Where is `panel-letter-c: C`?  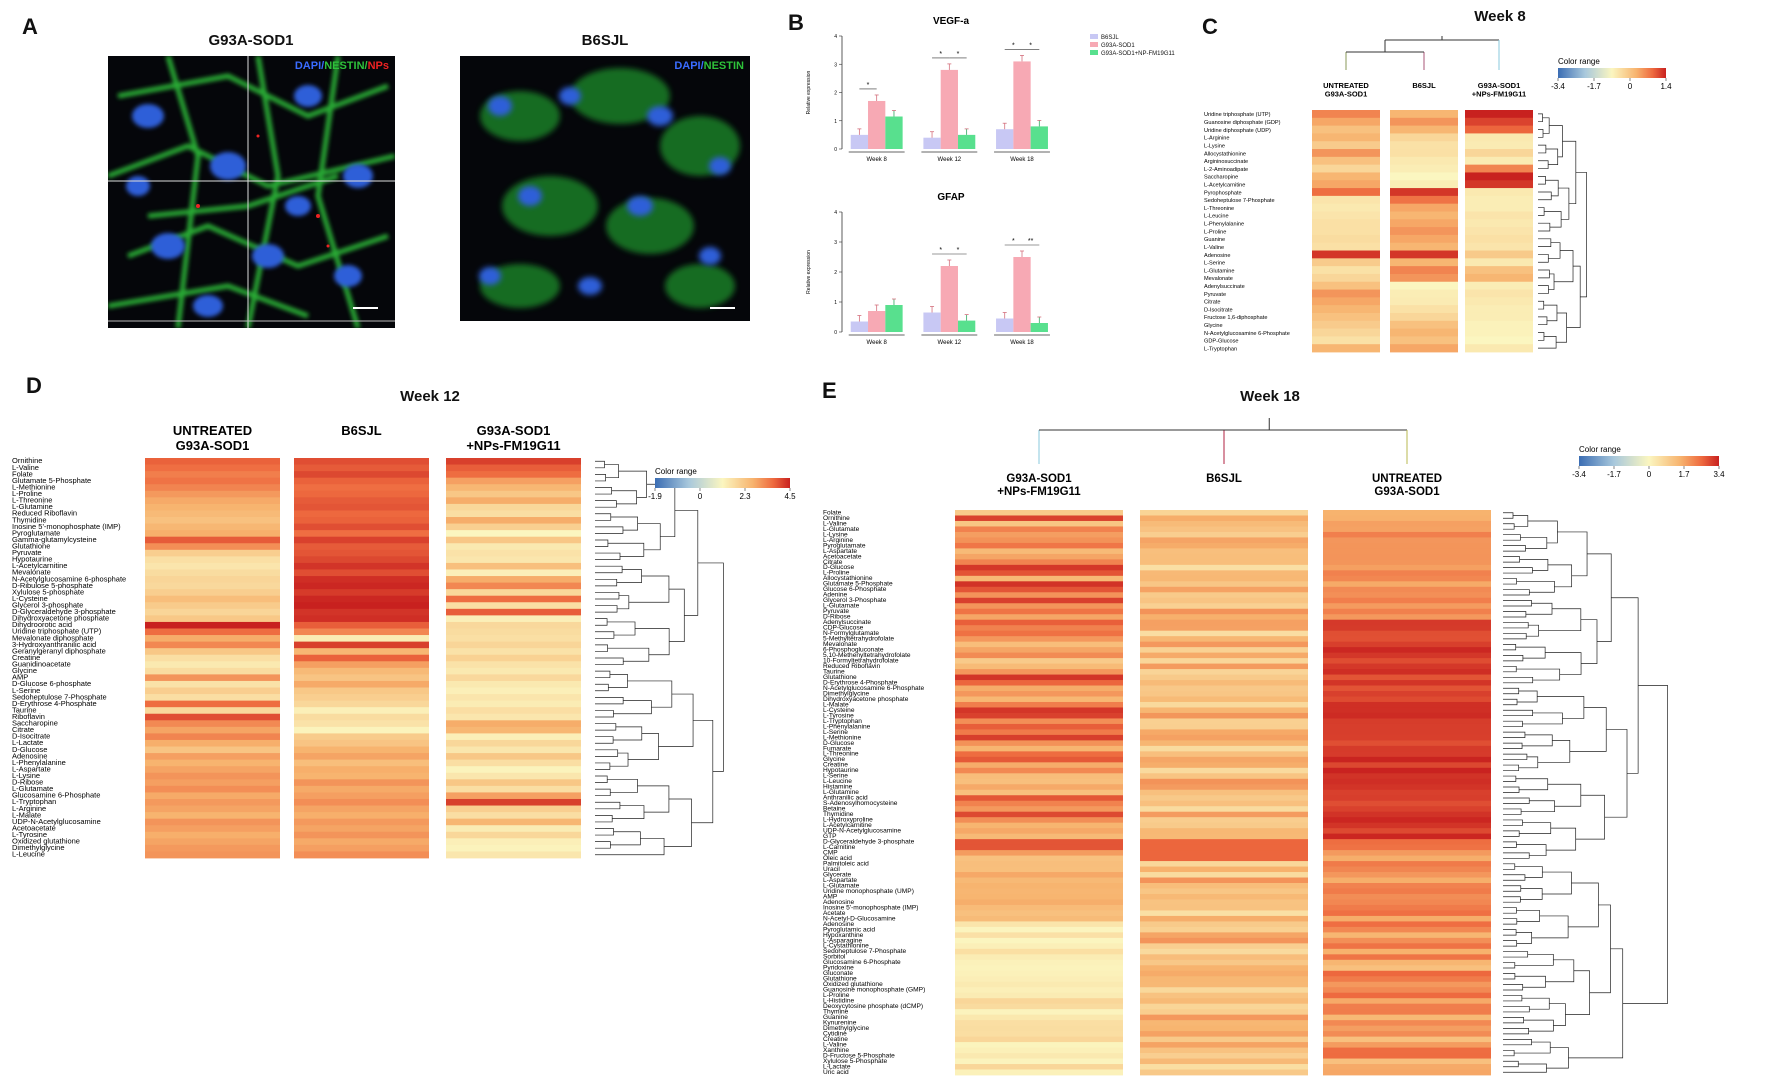 panel-letter-c: C is located at coordinates (1210, 26).